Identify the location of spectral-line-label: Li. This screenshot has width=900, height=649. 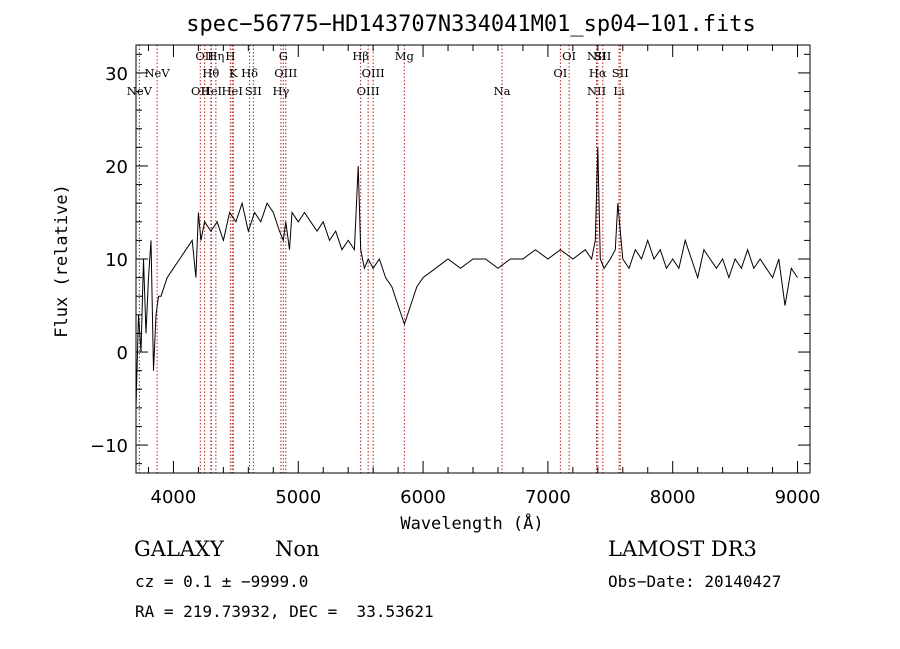
(619, 91).